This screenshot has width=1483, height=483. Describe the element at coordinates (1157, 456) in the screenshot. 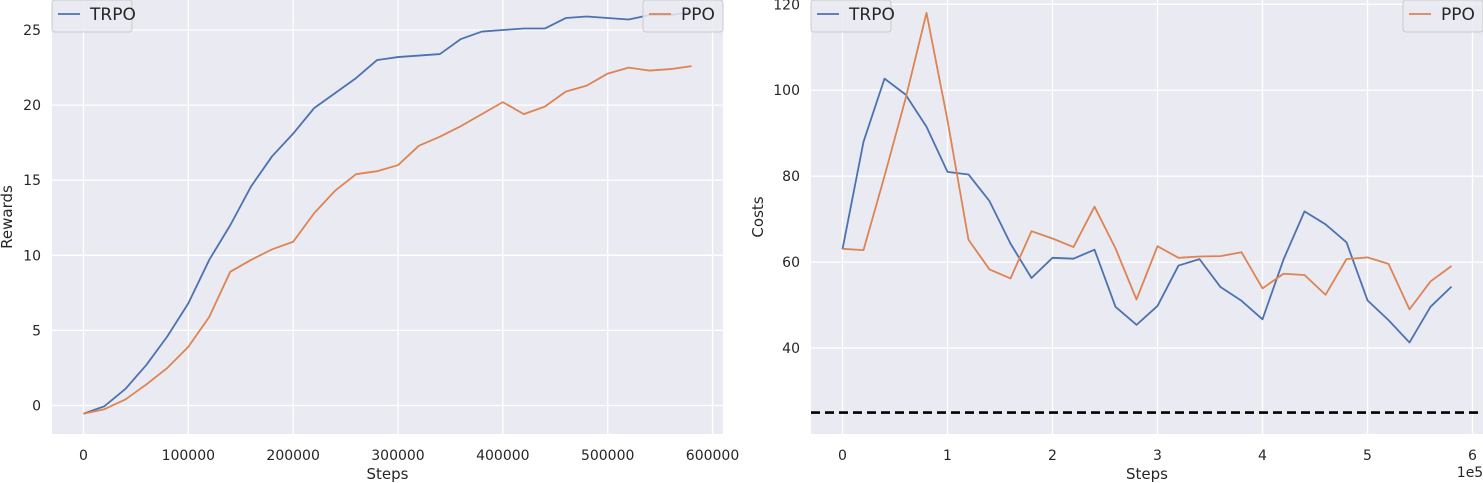

I see `x-tick-label: 3` at that location.